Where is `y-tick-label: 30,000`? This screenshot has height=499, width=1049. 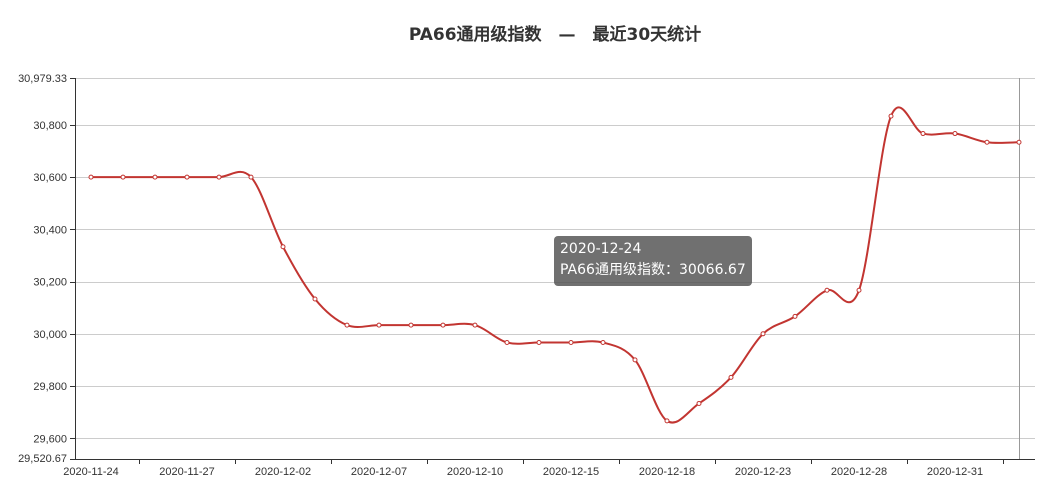
y-tick-label: 30,000 is located at coordinates (50, 335).